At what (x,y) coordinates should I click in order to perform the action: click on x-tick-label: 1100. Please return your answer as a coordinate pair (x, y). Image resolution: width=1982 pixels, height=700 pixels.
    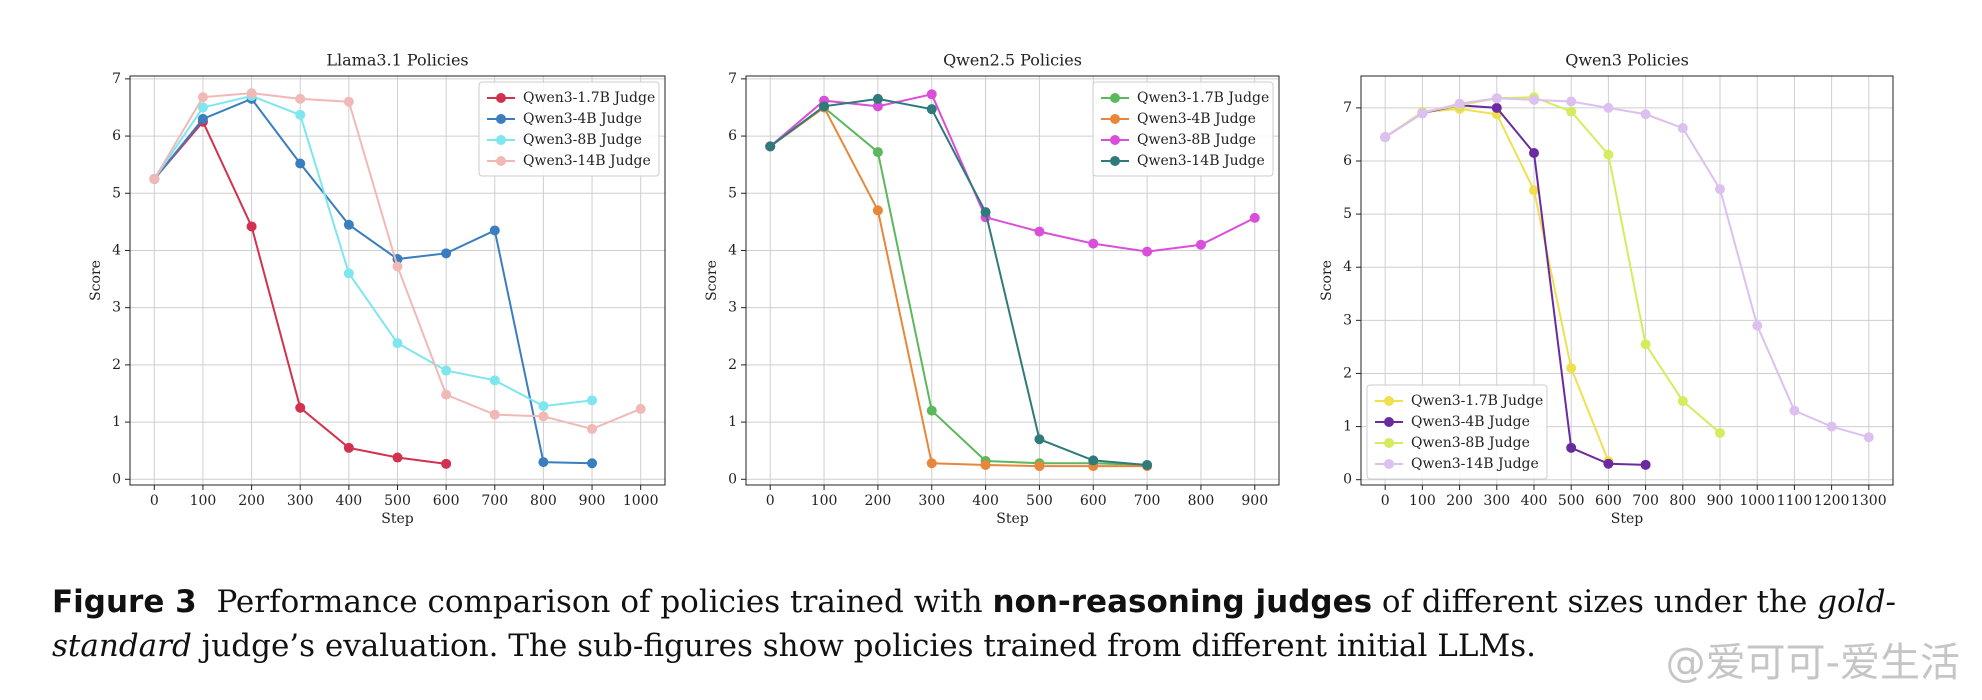
    Looking at the image, I should click on (1795, 501).